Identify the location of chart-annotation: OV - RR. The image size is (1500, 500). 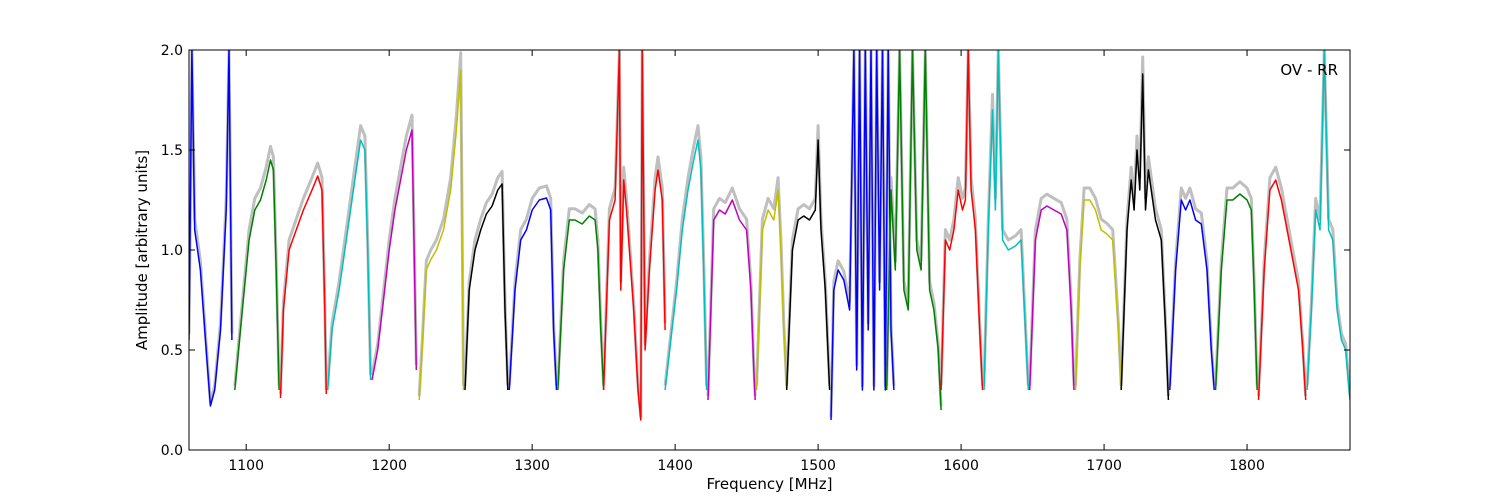
(1309, 70).